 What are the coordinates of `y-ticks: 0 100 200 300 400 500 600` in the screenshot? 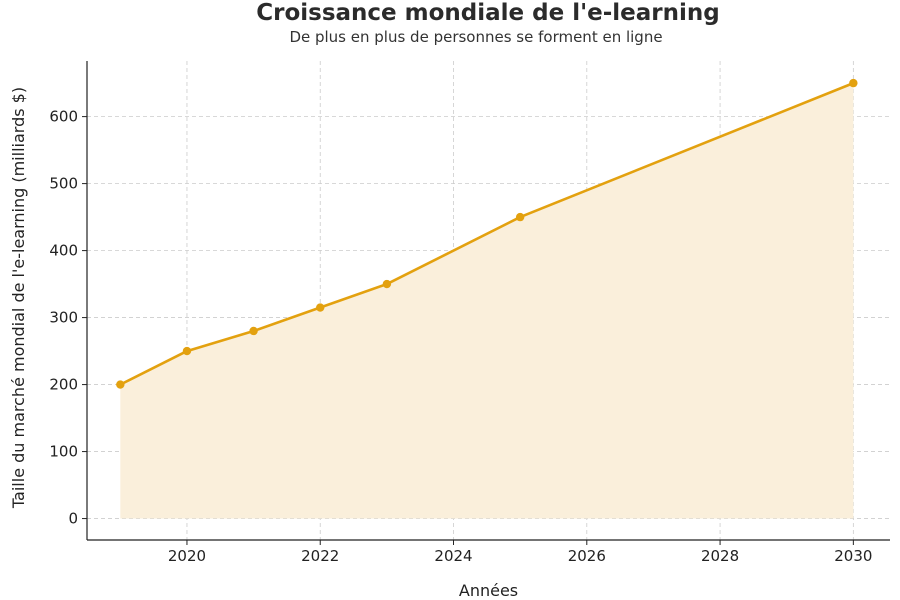 It's located at (68, 318).